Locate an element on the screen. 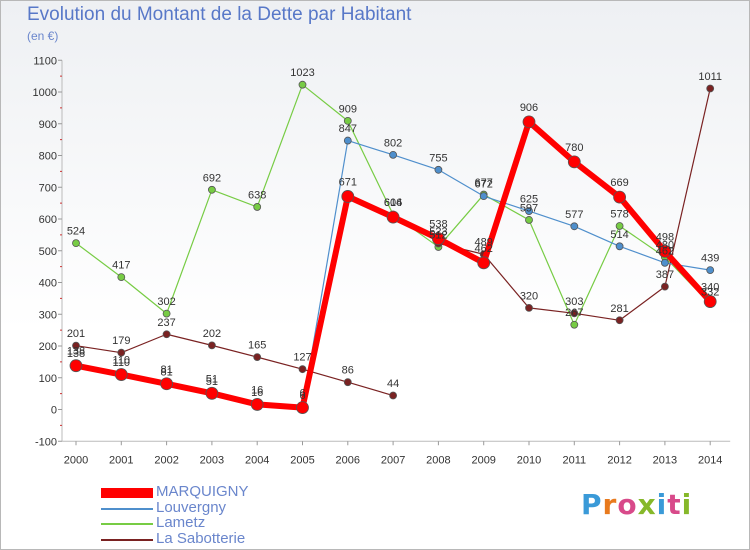 This screenshot has height=550, width=750. data-label-louvergny: 577 is located at coordinates (574, 215).